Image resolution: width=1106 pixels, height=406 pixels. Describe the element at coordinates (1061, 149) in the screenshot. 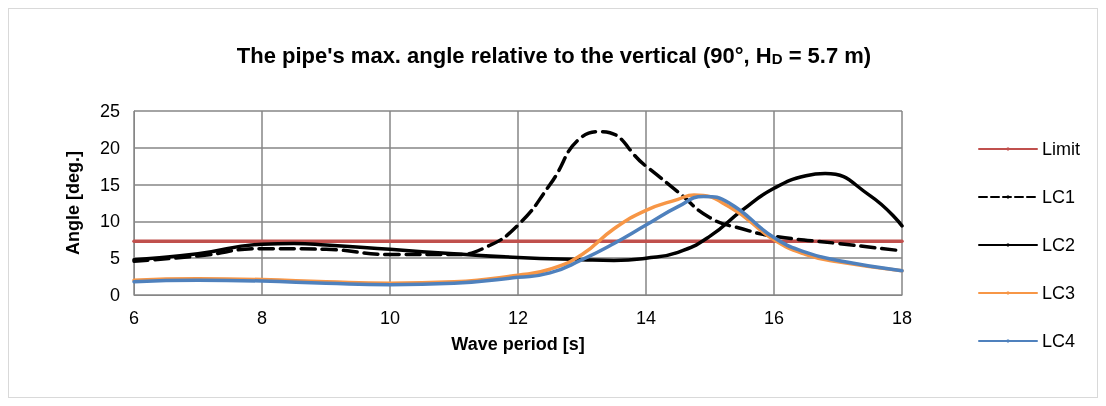

I see `legend-label: Limit` at that location.